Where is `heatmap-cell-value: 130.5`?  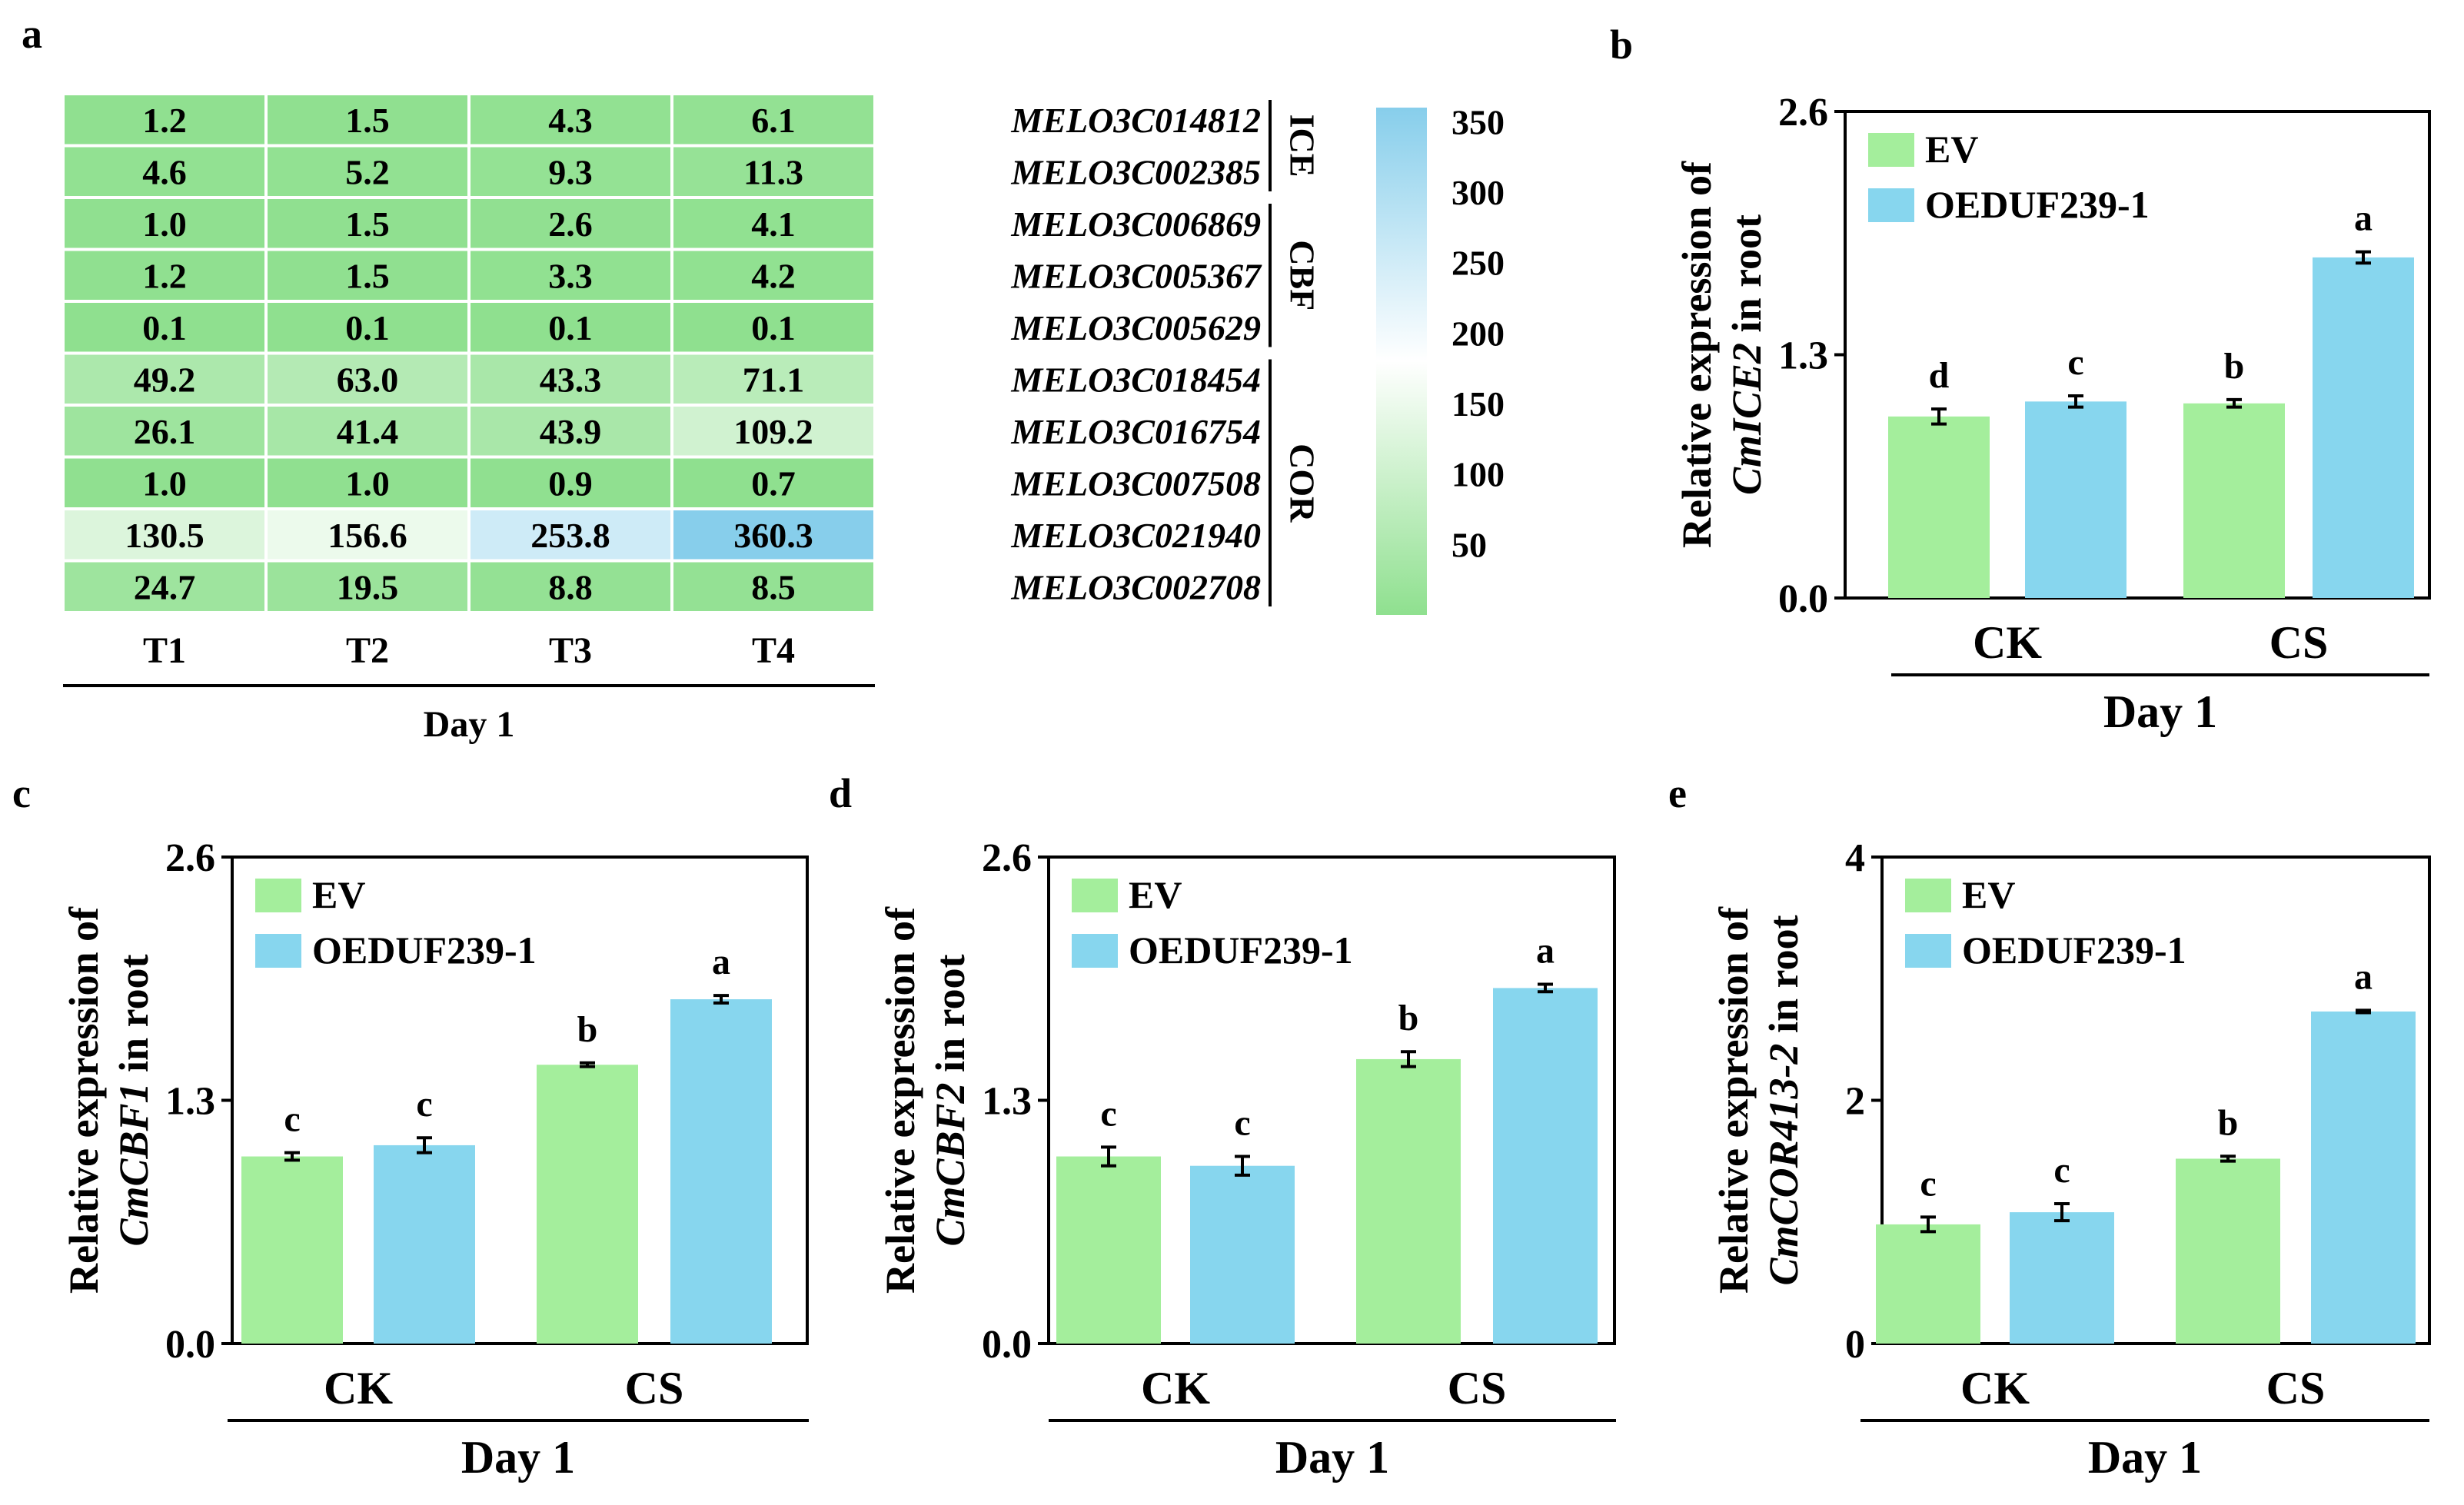
heatmap-cell-value: 130.5 is located at coordinates (165, 535).